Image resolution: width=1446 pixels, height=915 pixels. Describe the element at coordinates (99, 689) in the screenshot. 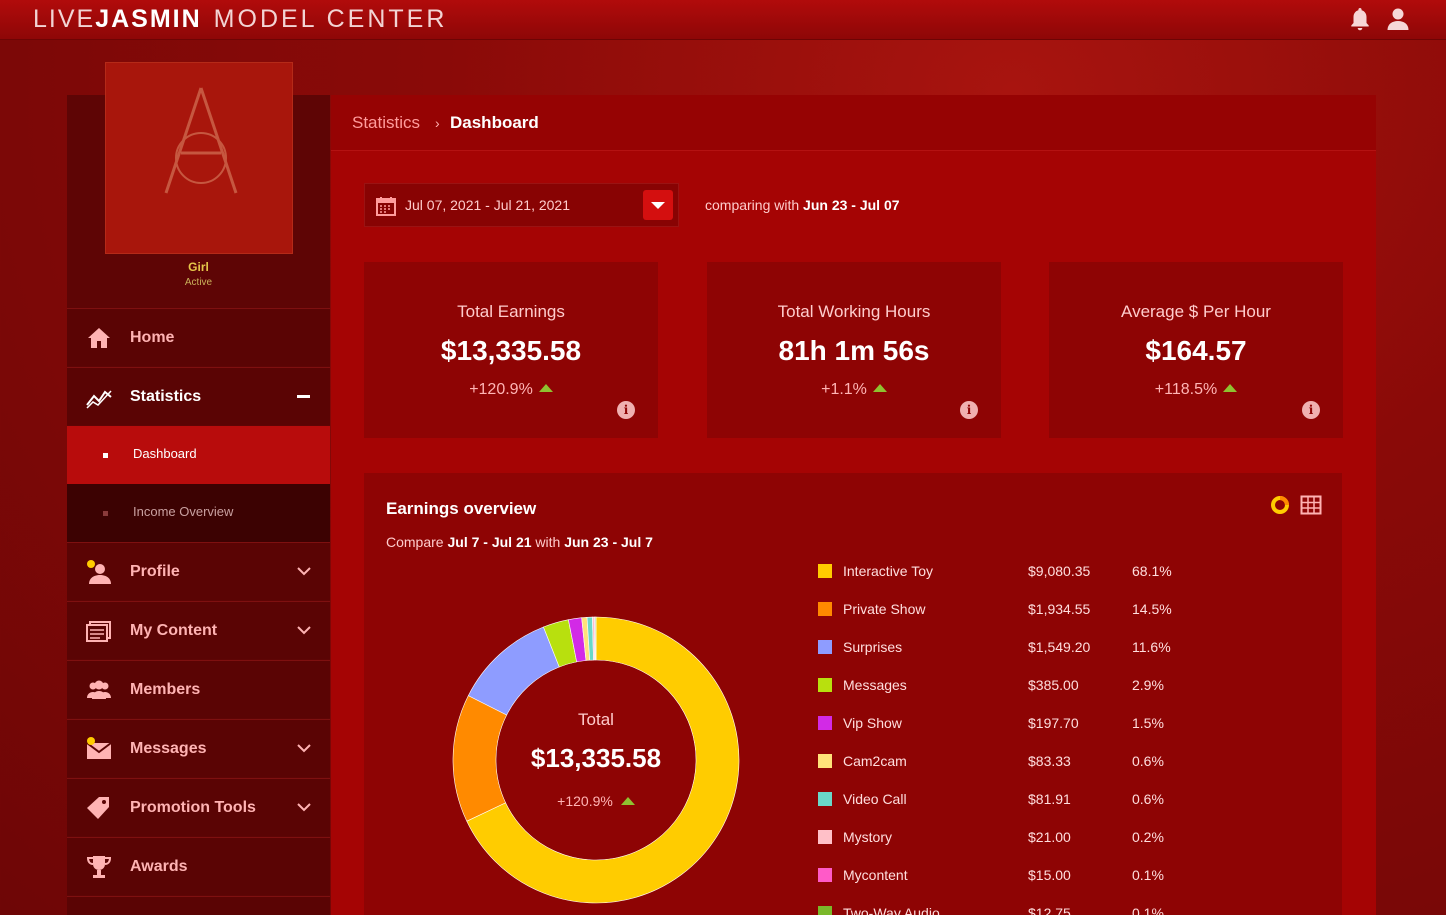

I see `members-icon` at that location.